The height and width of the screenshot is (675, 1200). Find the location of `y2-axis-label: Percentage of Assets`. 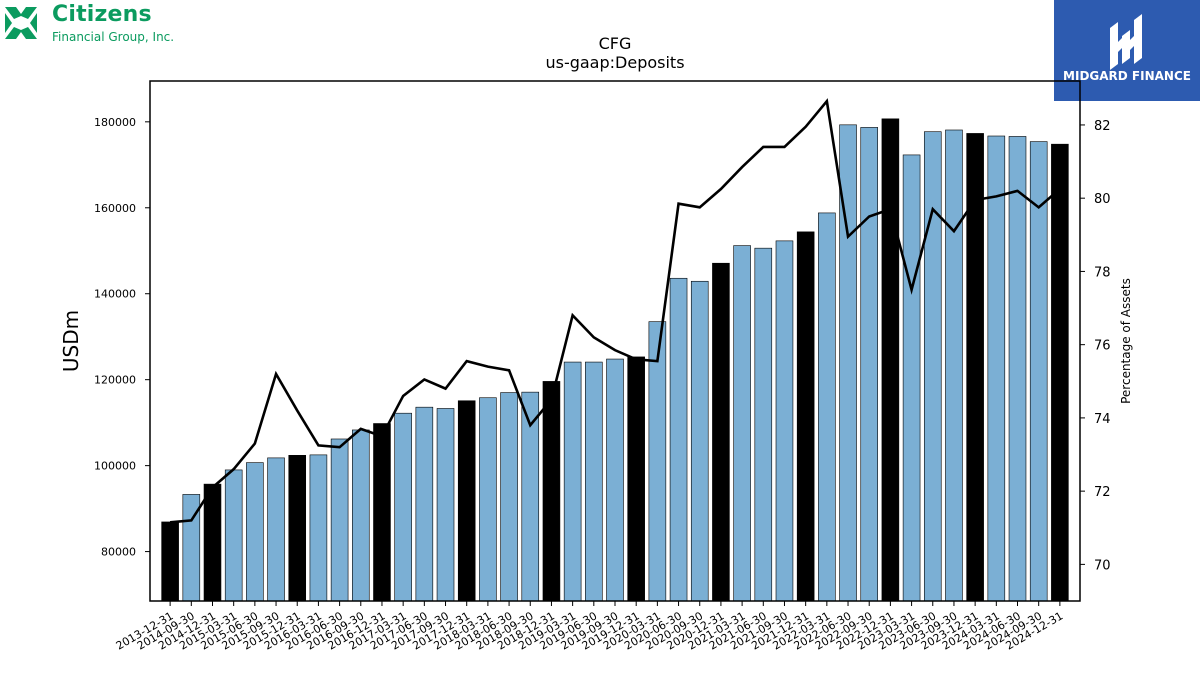

y2-axis-label: Percentage of Assets is located at coordinates (1126, 341).